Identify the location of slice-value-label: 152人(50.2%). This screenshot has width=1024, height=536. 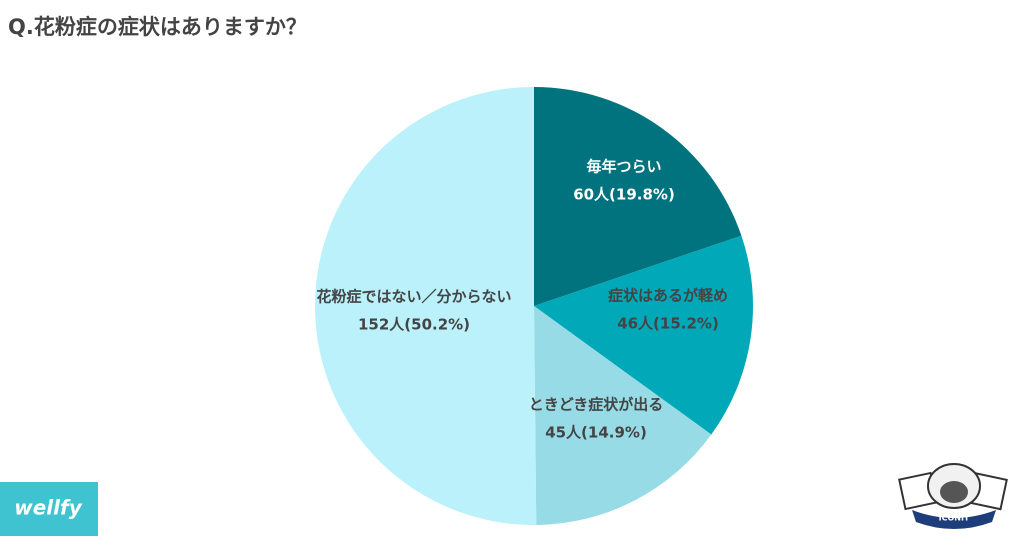
(414, 325).